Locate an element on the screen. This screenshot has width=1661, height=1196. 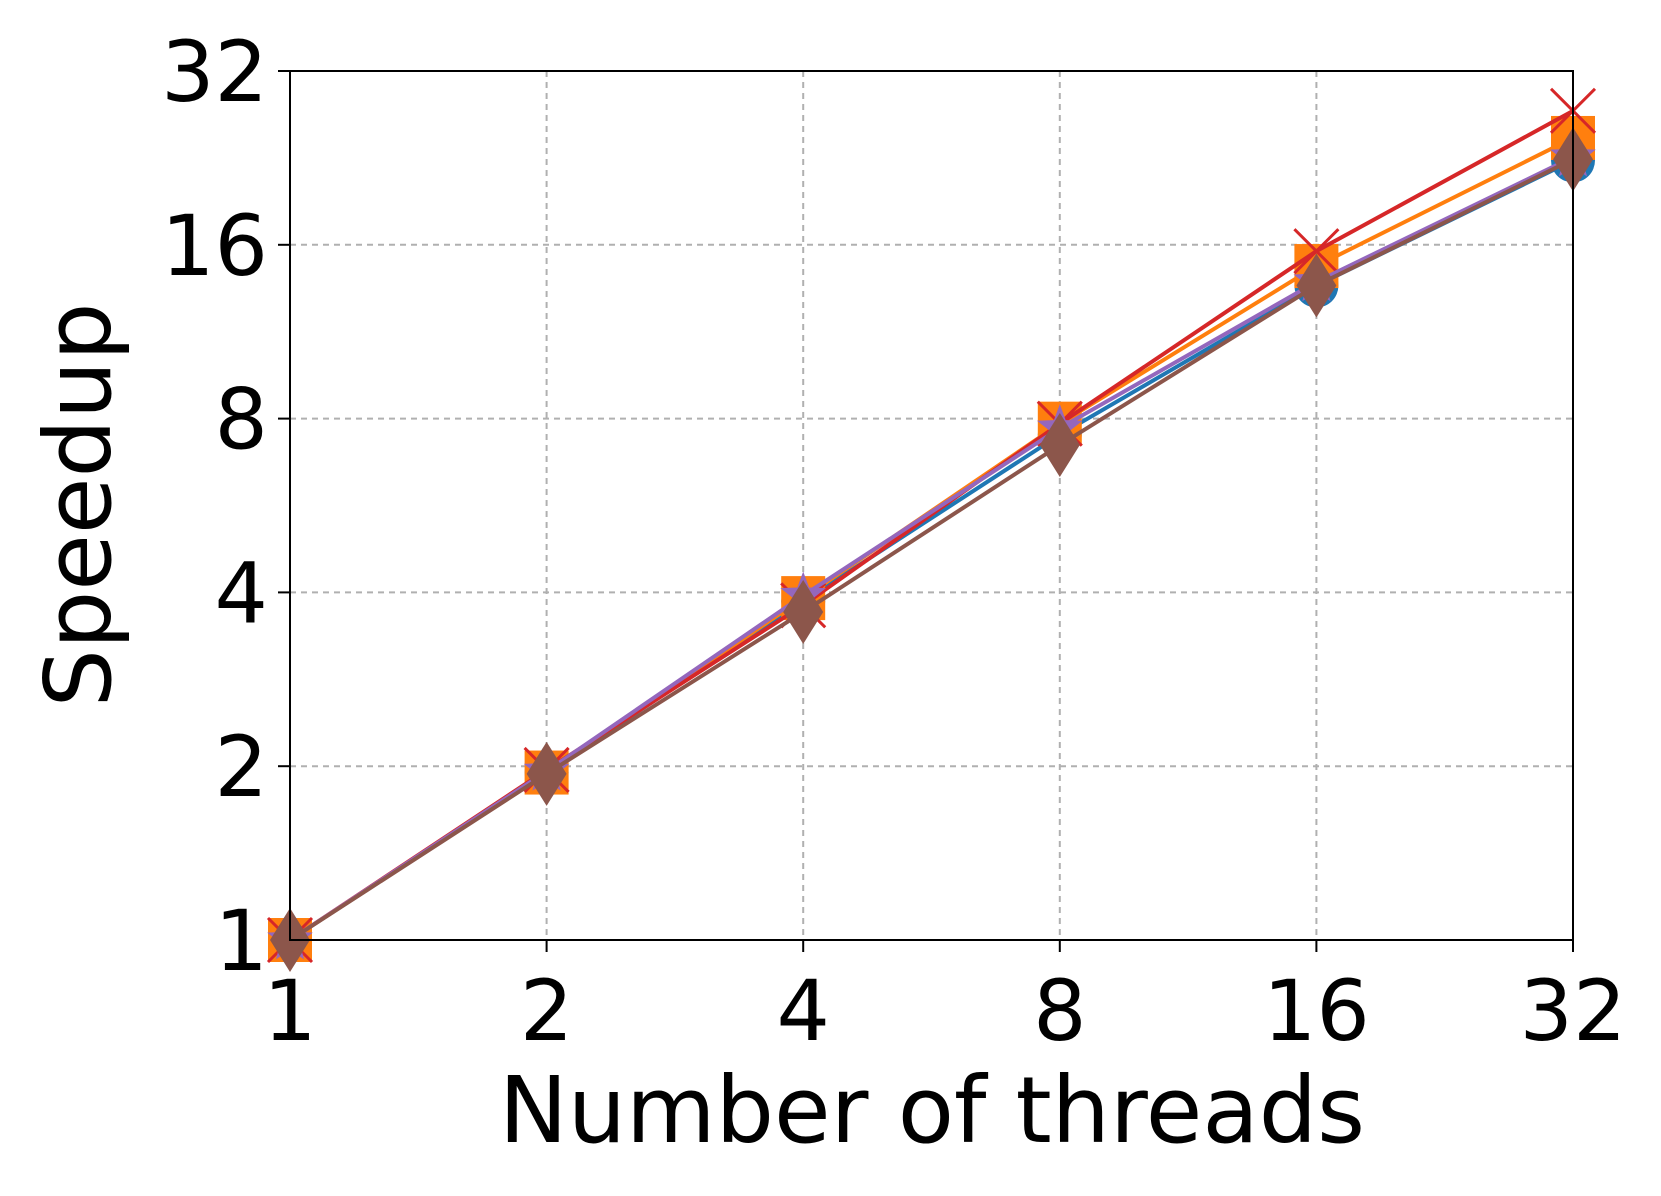
x-tick-label: 8 is located at coordinates (1059, 1011).